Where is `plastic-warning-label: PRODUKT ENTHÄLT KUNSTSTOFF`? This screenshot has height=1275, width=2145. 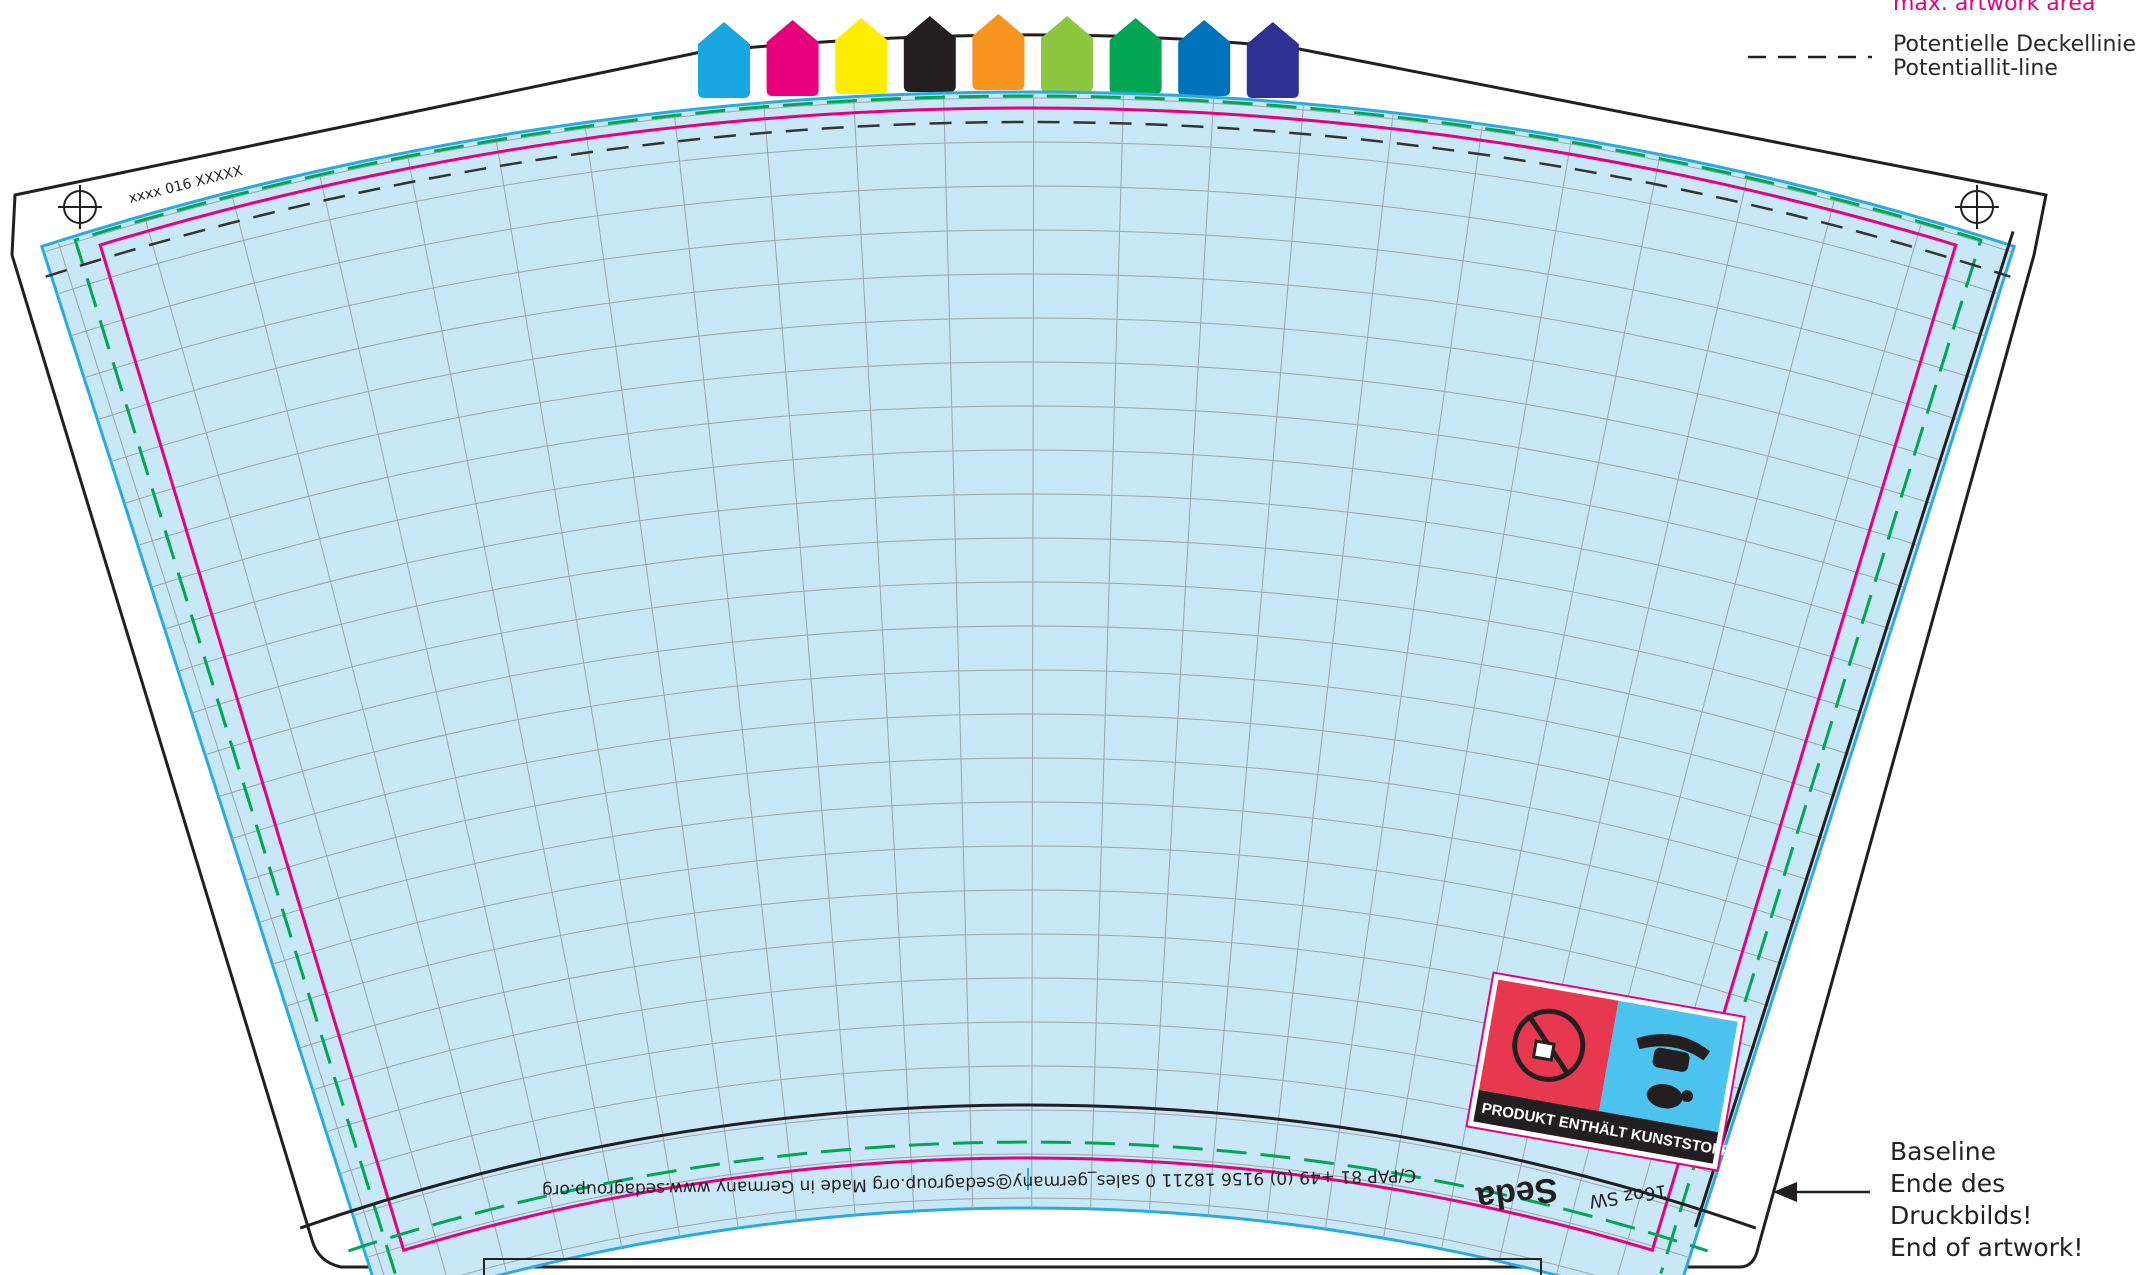
plastic-warning-label: PRODUKT ENTHÄLT KUNSTSTOFF is located at coordinates (1605, 1071).